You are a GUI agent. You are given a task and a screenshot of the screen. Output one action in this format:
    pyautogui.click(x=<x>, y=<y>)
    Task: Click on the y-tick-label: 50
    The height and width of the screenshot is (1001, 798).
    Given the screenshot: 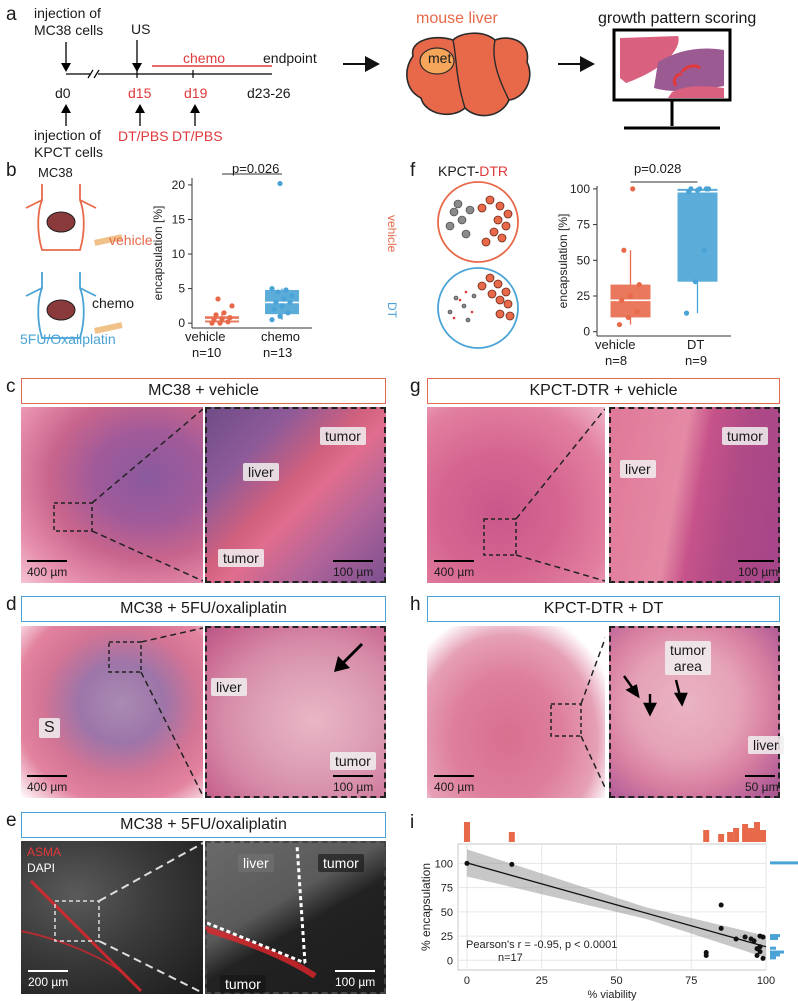 What is the action you would take?
    pyautogui.click(x=447, y=913)
    